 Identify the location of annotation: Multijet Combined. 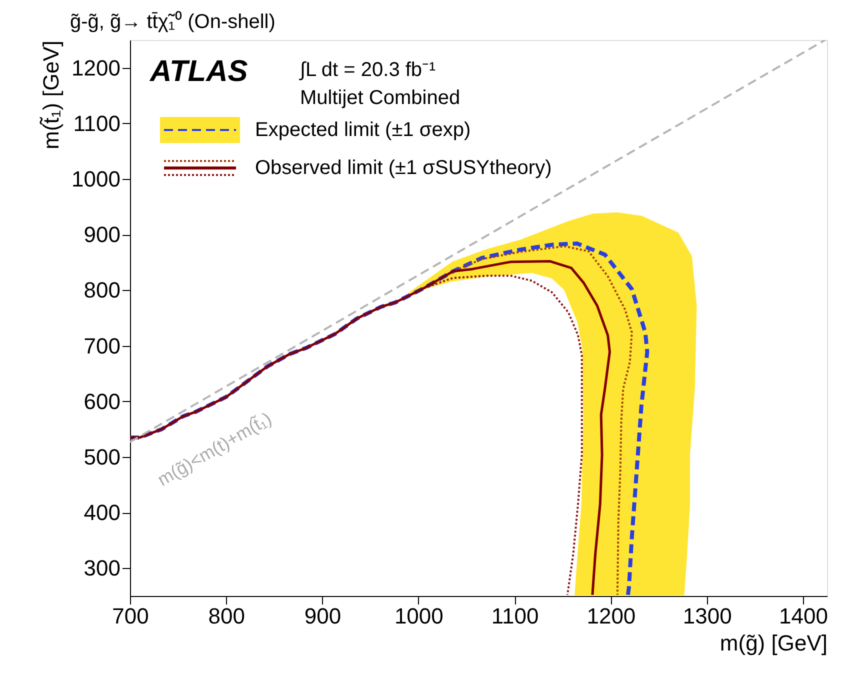
(380, 98).